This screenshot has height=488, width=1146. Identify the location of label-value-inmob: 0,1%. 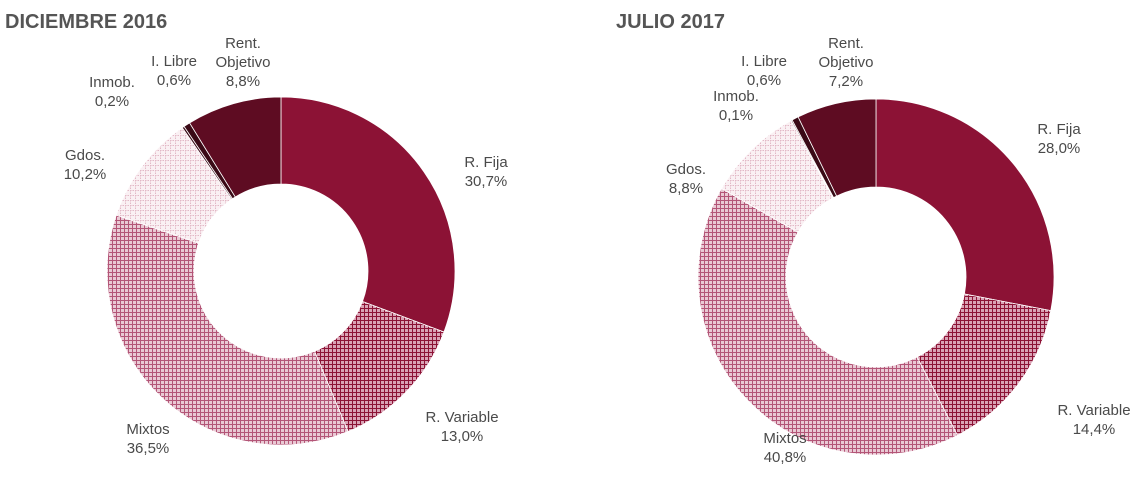
(736, 115).